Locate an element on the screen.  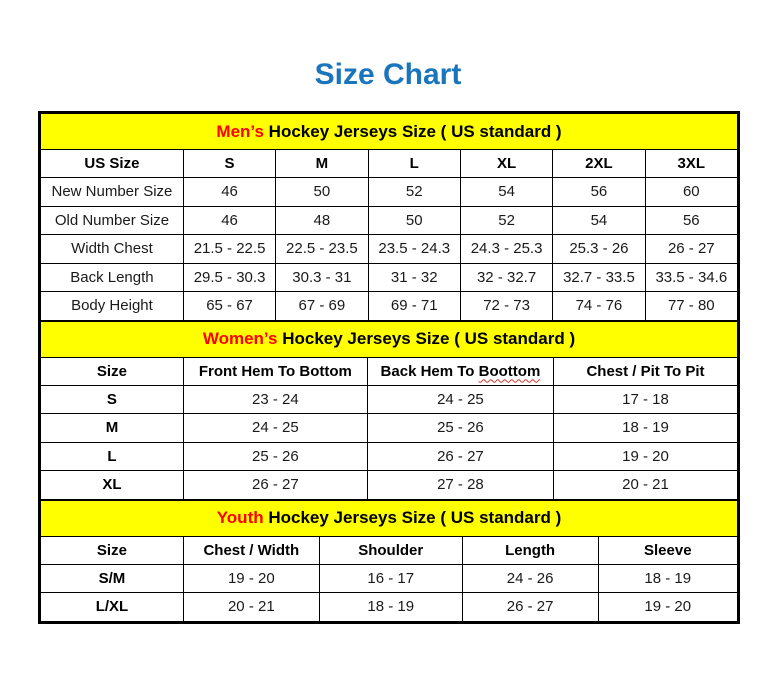
table-cell: 32 - 32.7 is located at coordinates (506, 277).